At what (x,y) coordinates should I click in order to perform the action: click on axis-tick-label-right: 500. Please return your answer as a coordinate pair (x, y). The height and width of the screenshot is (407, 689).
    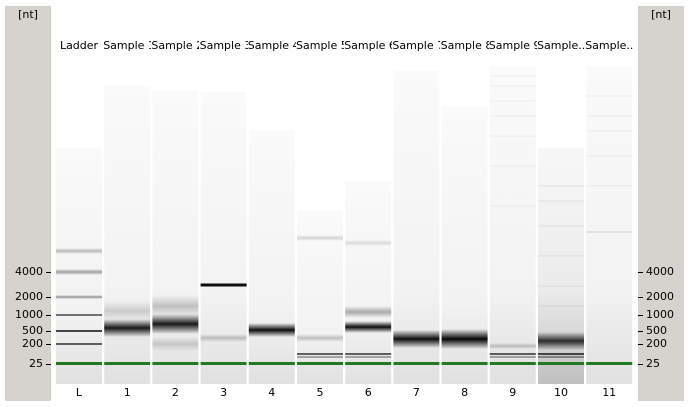
    Looking at the image, I should click on (656, 330).